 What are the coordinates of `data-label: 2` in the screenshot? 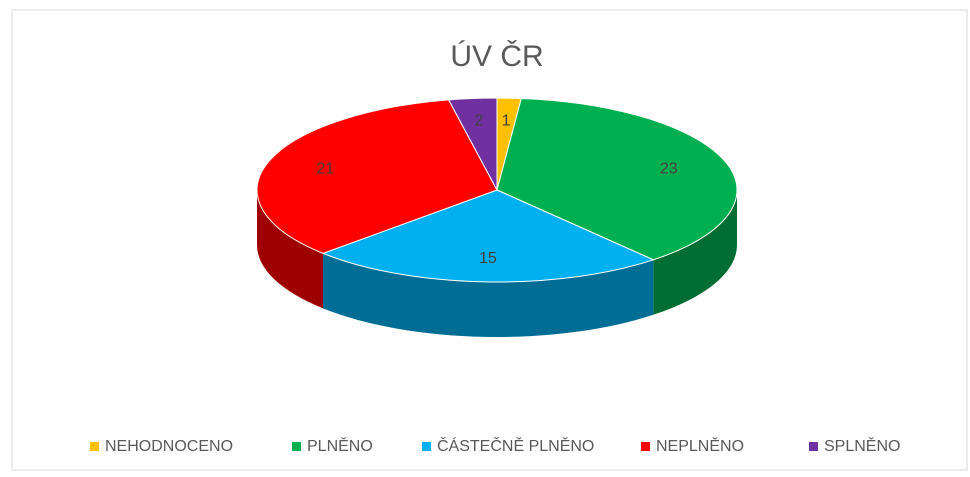 It's located at (478, 121).